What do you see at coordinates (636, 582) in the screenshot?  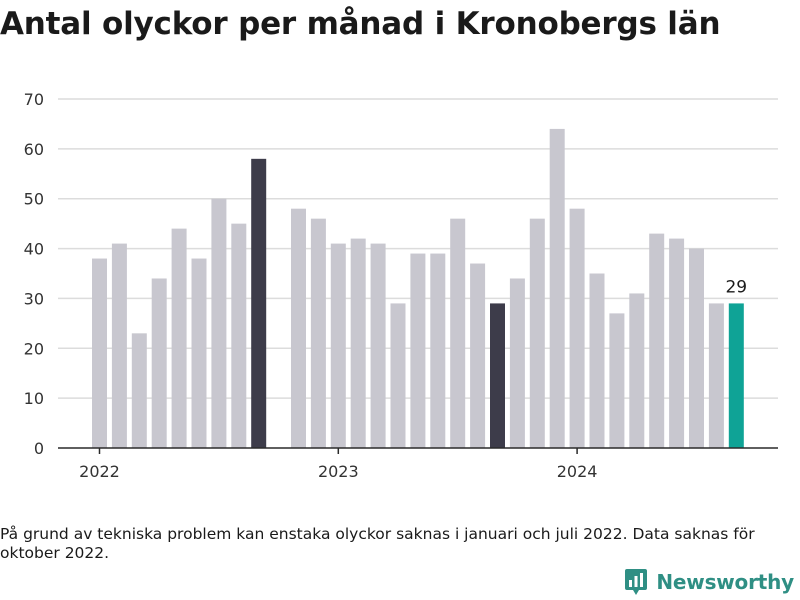 I see `newsworthy-logo-icon` at bounding box center [636, 582].